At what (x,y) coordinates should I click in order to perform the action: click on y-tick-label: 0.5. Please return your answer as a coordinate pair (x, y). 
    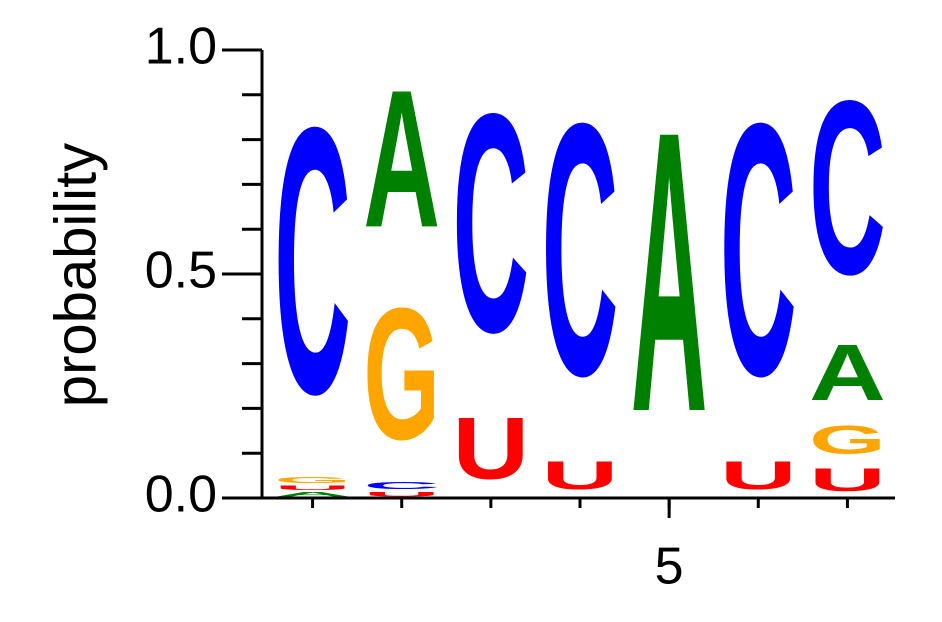
    Looking at the image, I should click on (181, 271).